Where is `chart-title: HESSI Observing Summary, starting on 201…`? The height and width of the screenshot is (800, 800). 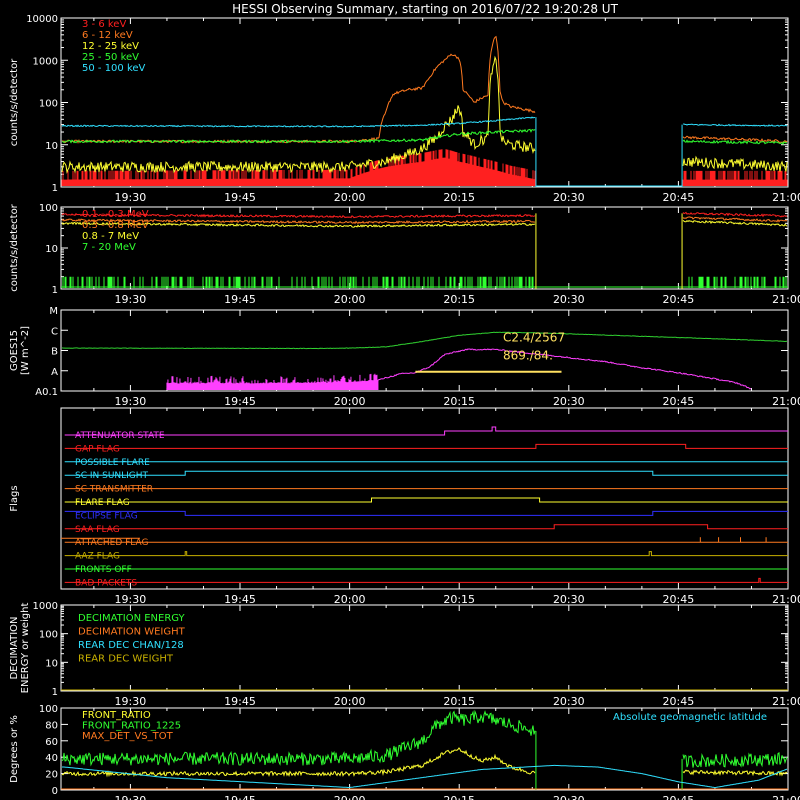 chart-title: HESSI Observing Summary, starting on 201… is located at coordinates (425, 9).